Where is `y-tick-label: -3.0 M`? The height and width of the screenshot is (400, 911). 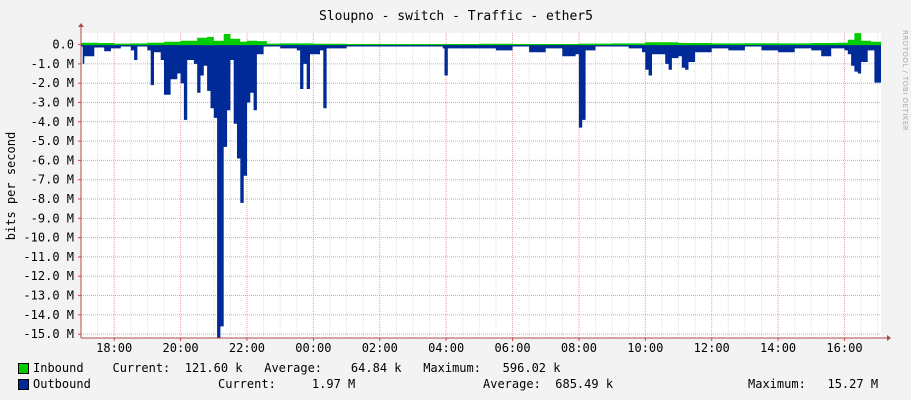
y-tick-label: -3.0 M is located at coordinates (52, 102).